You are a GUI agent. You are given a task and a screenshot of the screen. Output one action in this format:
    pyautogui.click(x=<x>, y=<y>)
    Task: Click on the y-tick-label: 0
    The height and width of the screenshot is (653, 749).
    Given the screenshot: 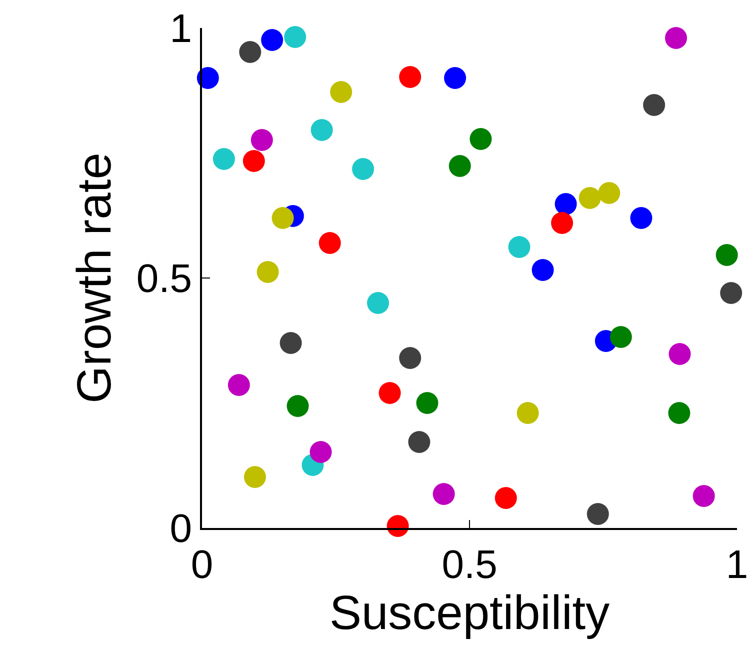 What is the action you would take?
    pyautogui.click(x=181, y=529)
    